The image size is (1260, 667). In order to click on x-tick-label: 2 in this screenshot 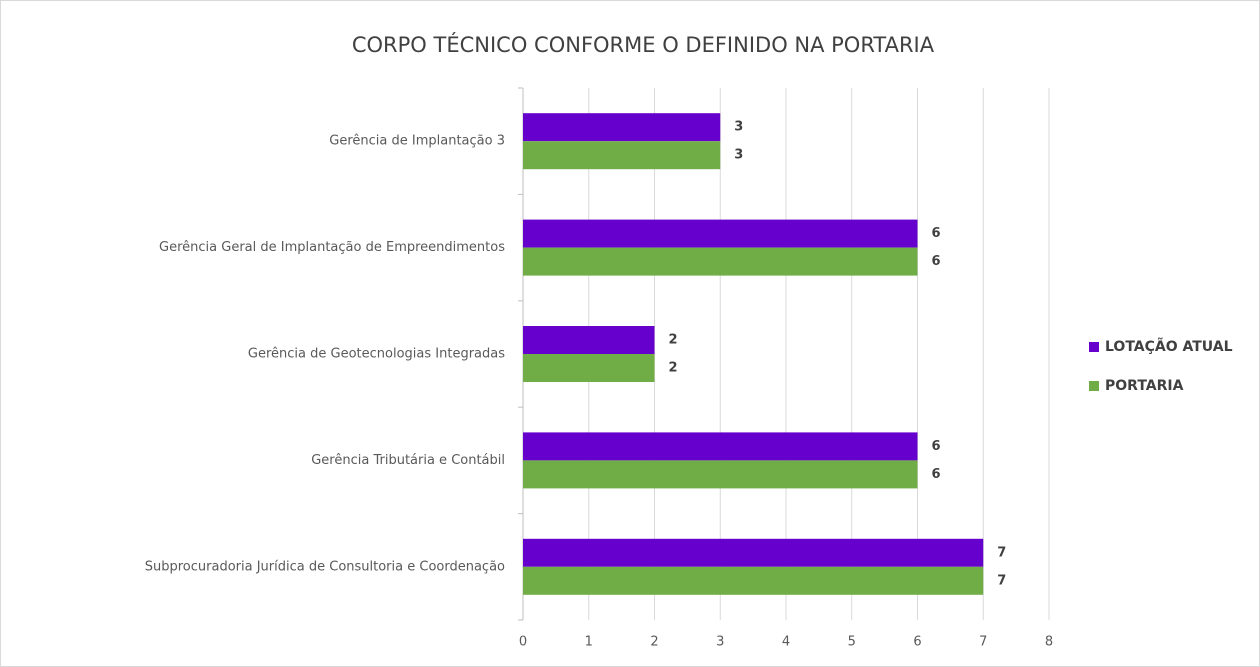, I will do `click(654, 642)`.